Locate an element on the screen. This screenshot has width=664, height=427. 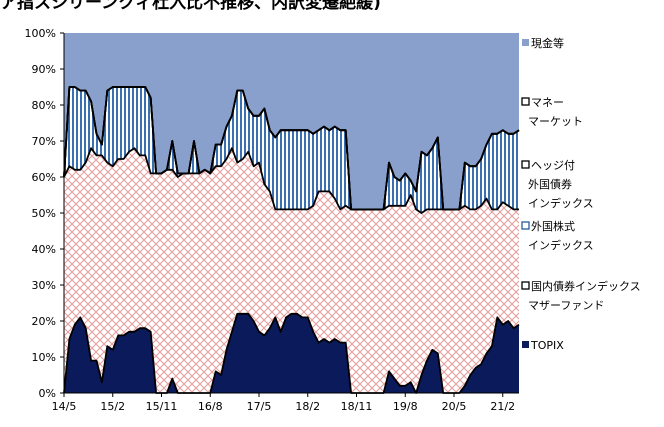
y-tick-label: 50% is located at coordinates (44, 213).